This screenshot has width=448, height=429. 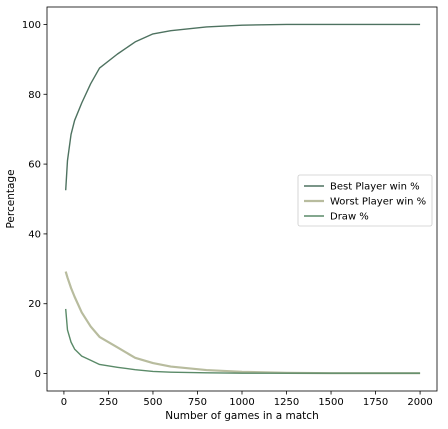 I want to click on y-axis-label: Percentage, so click(x=11, y=198).